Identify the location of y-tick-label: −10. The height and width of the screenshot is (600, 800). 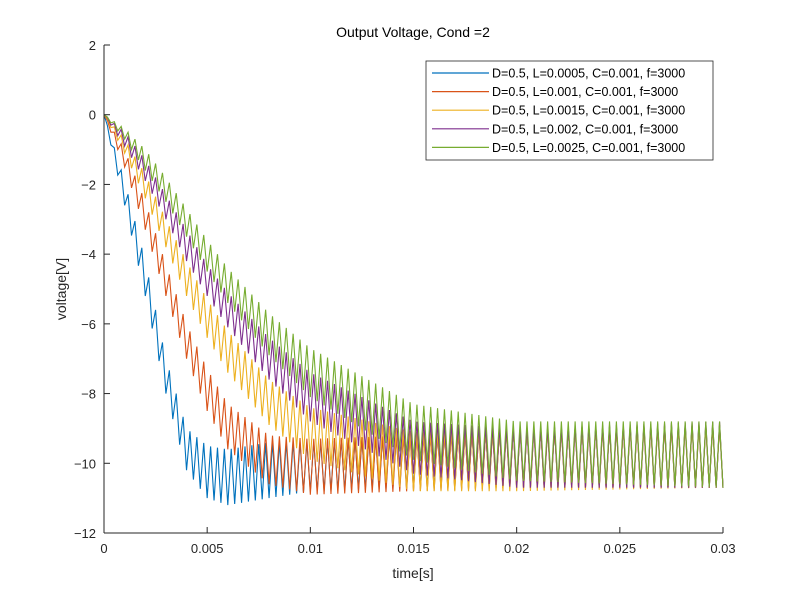
(85, 463).